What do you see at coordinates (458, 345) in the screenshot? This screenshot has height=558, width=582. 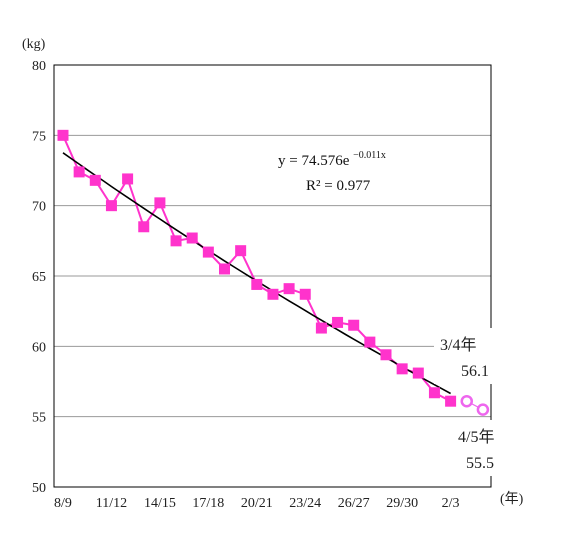 I see `callout-label-1: 3/4年` at bounding box center [458, 345].